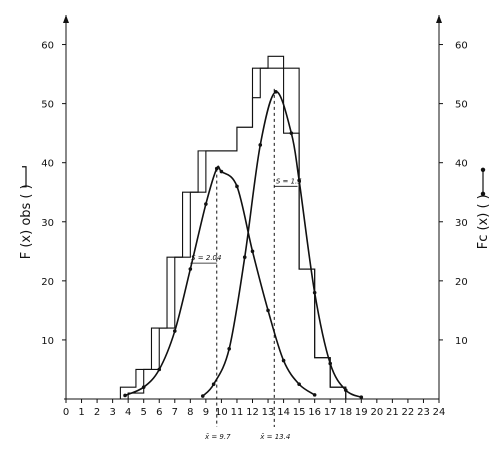 The image size is (500, 451). I want to click on x-tick-label-6: 6, so click(159, 412).